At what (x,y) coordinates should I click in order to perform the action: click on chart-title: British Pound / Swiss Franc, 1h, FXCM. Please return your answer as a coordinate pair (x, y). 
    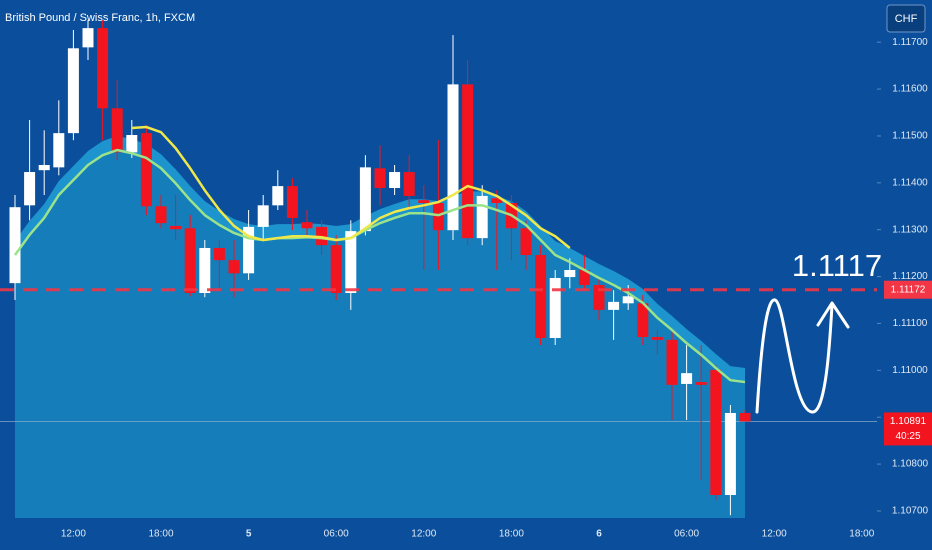
    Looking at the image, I should click on (100, 18).